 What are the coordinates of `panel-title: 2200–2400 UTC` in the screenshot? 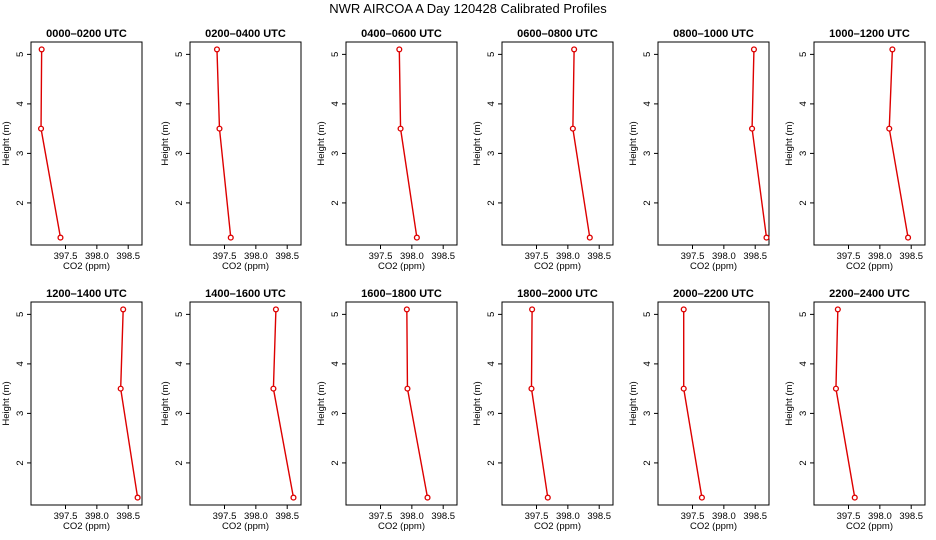 It's located at (869, 294).